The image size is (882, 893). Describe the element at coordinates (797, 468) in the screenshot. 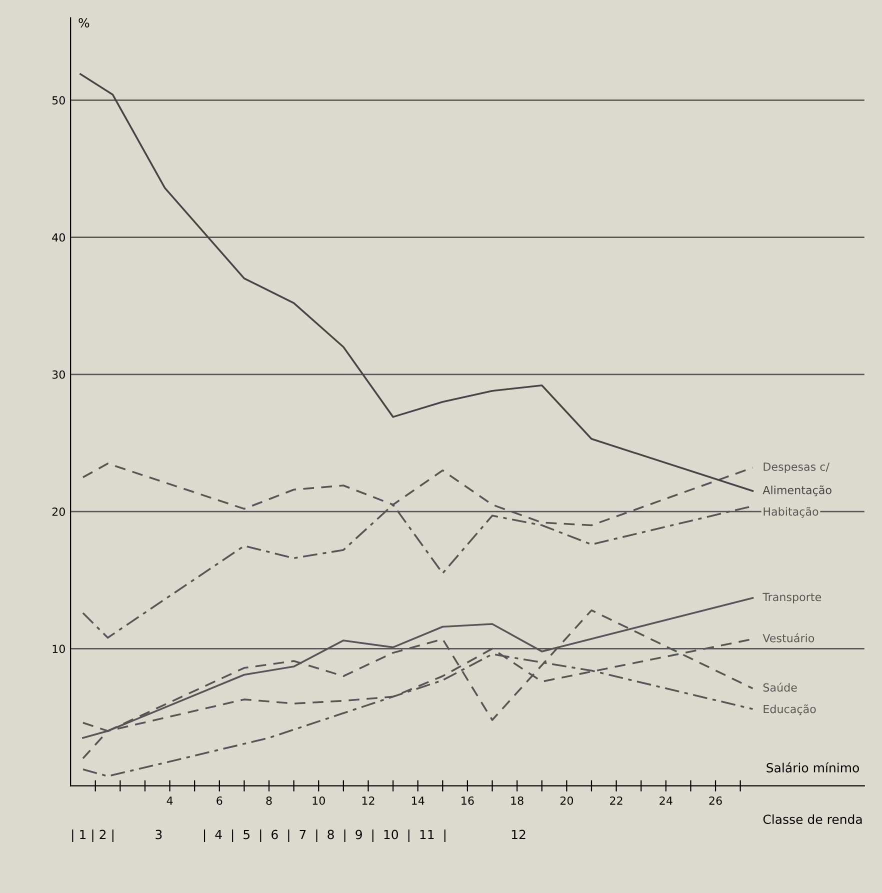

I see `series-label: Despesas c/` at that location.